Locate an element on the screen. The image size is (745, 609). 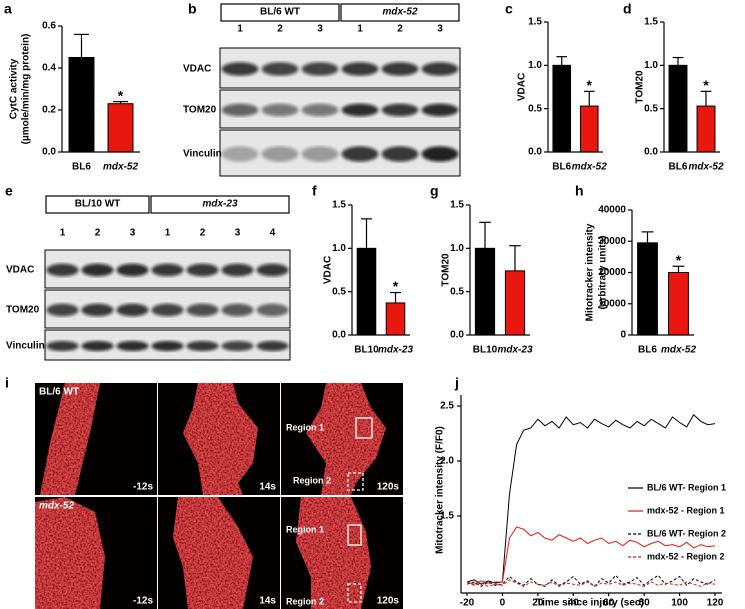
panel-letter: a is located at coordinates (8, 9).